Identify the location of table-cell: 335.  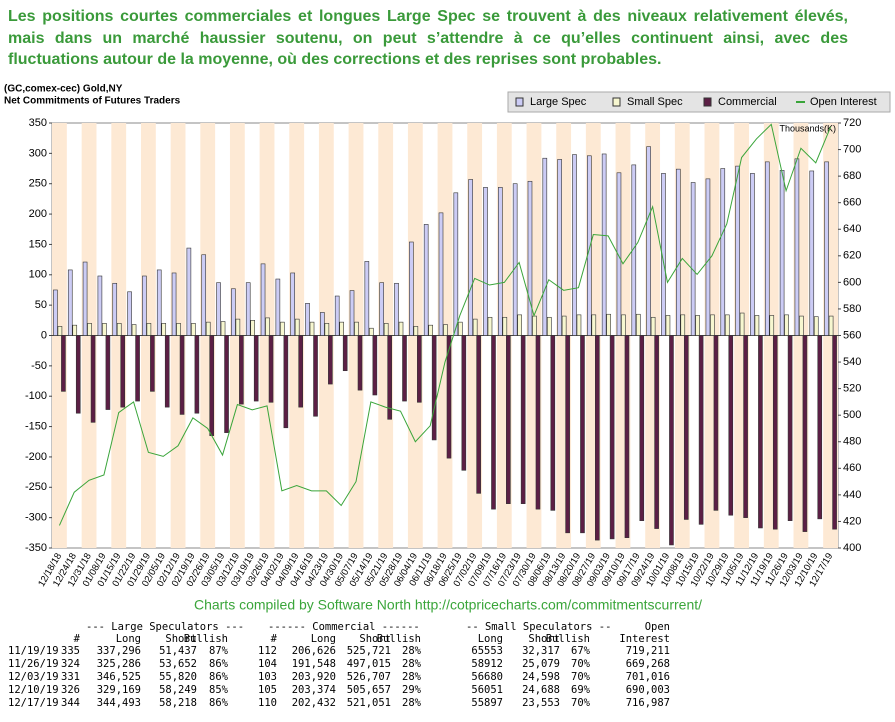
(70, 651).